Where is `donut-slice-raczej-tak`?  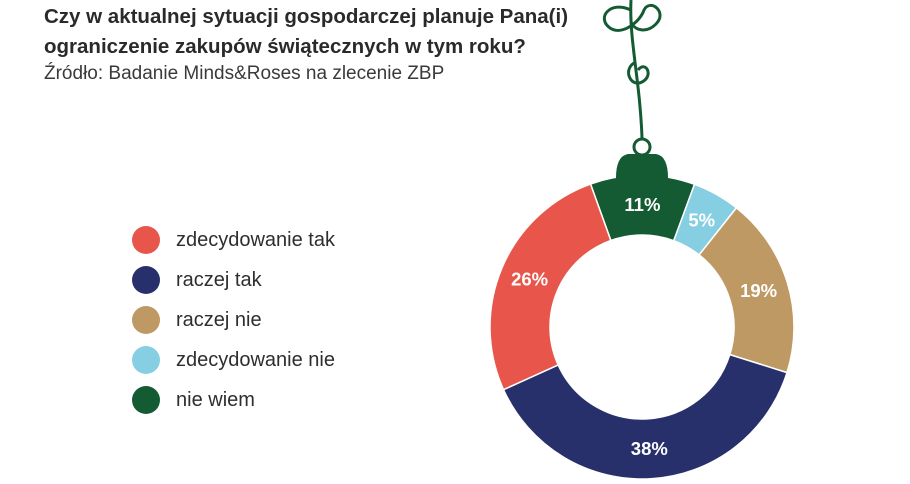 donut-slice-raczej-tak is located at coordinates (645, 416).